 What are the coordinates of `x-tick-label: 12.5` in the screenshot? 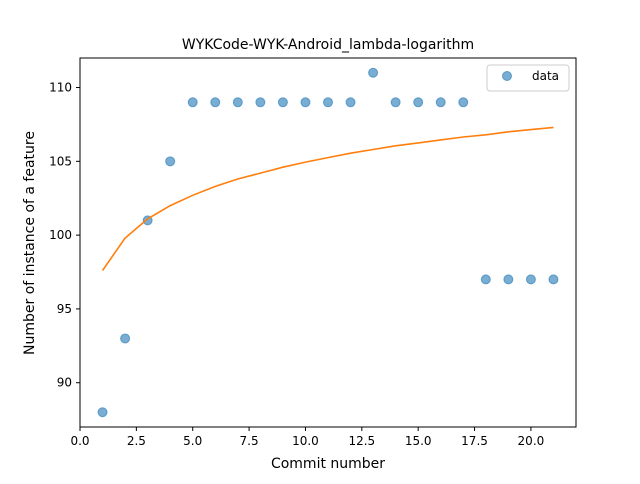 It's located at (361, 441).